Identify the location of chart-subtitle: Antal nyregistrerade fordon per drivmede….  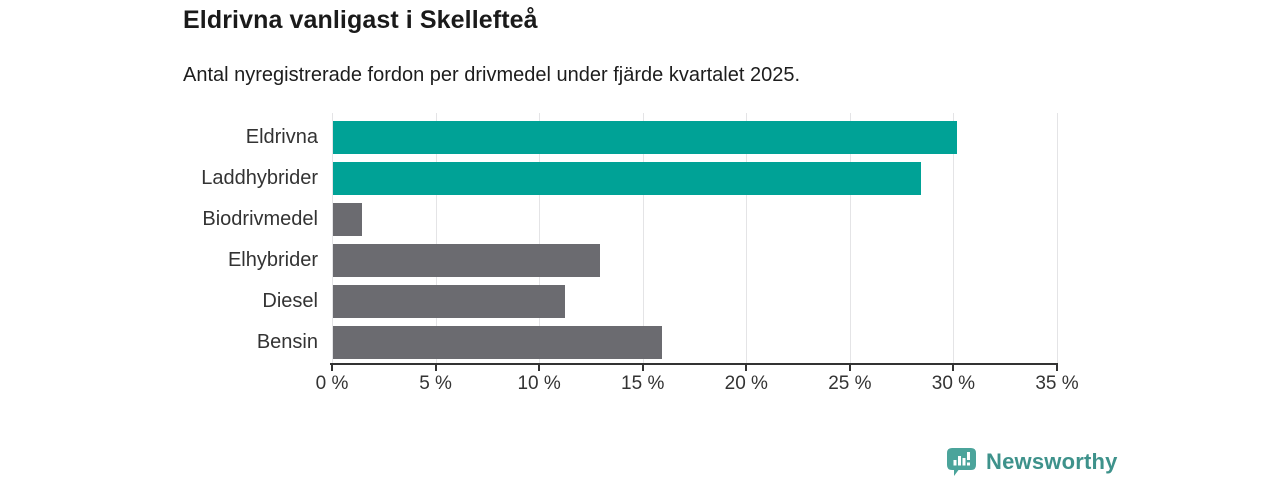
(492, 75).